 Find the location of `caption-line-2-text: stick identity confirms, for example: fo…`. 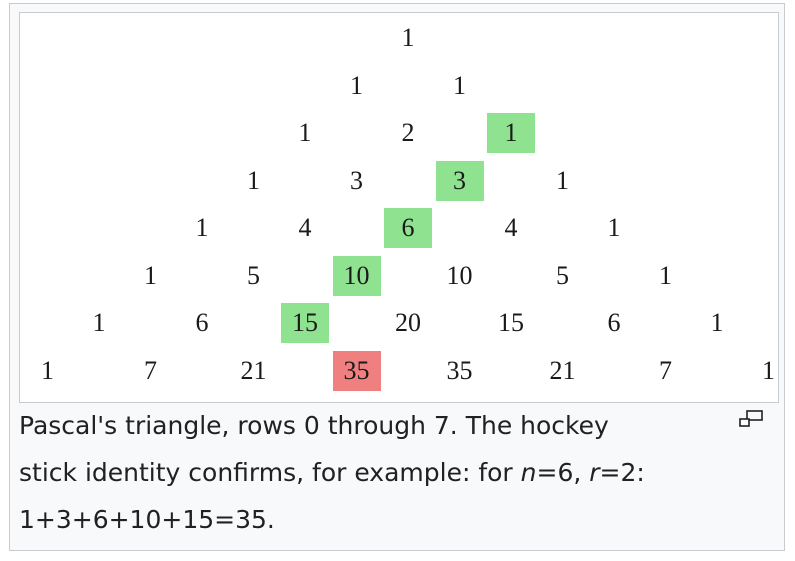

caption-line-2-text: stick identity confirms, for example: fo… is located at coordinates (270, 472).